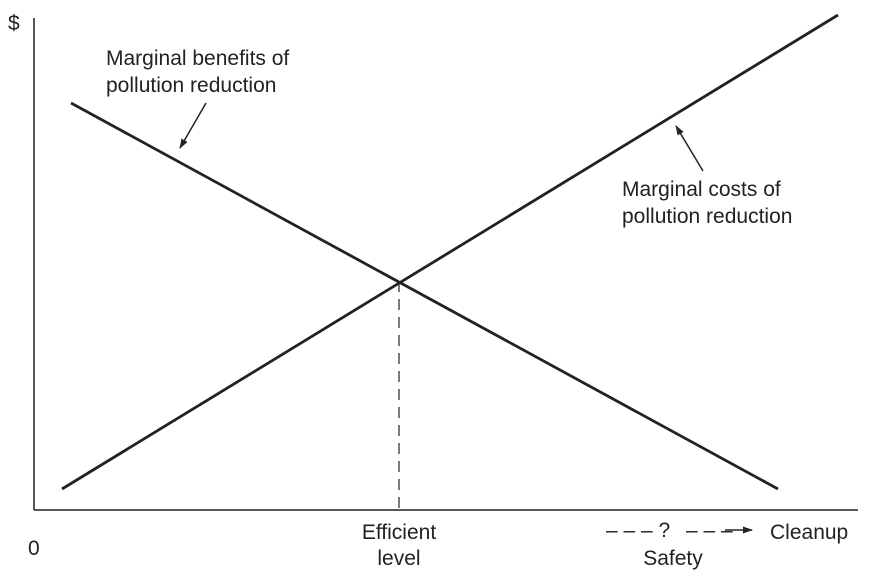  I want to click on costs-pointer-arrow, so click(689, 148).